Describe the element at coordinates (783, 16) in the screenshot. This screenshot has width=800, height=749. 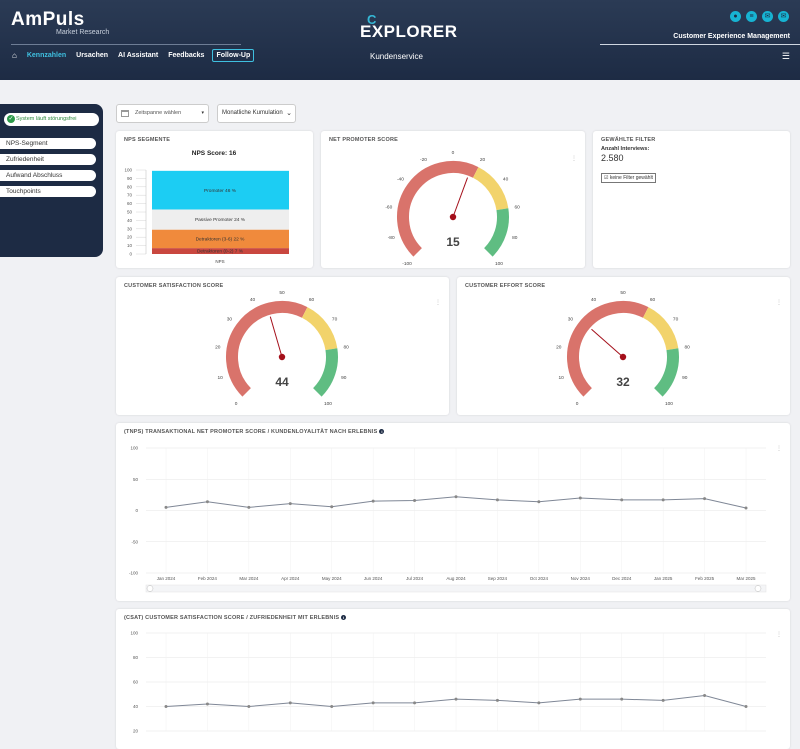
I see `envelope-icon: ✉` at that location.